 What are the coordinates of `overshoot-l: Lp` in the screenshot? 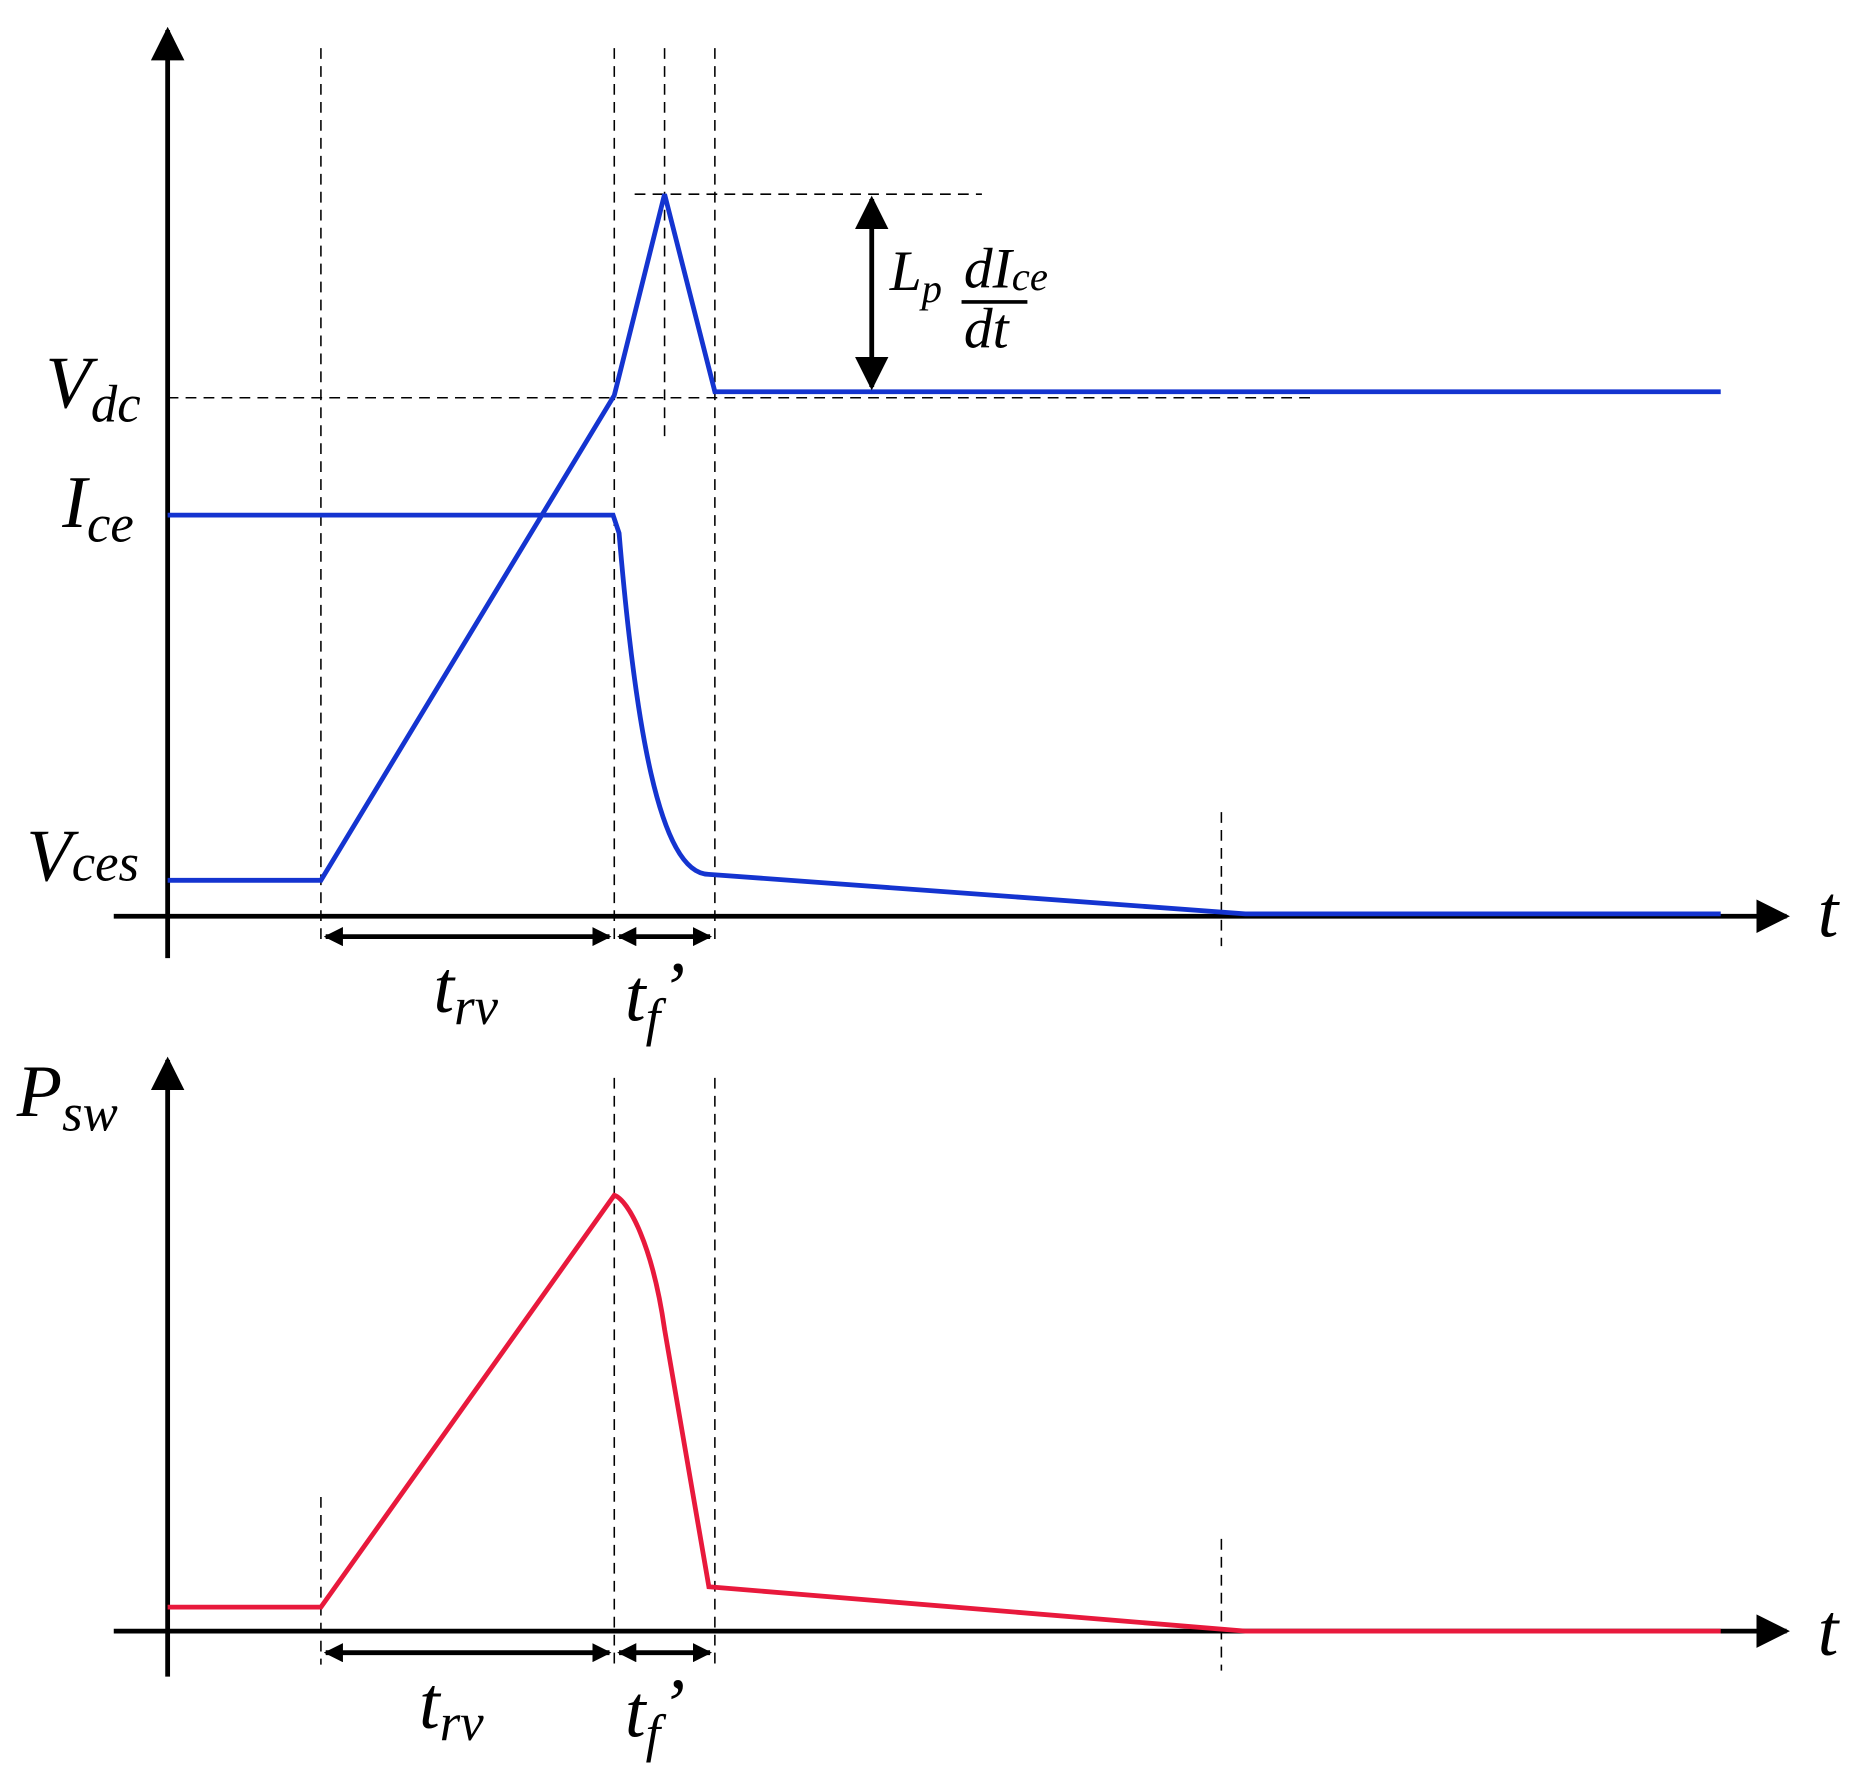 It's located at (915, 275).